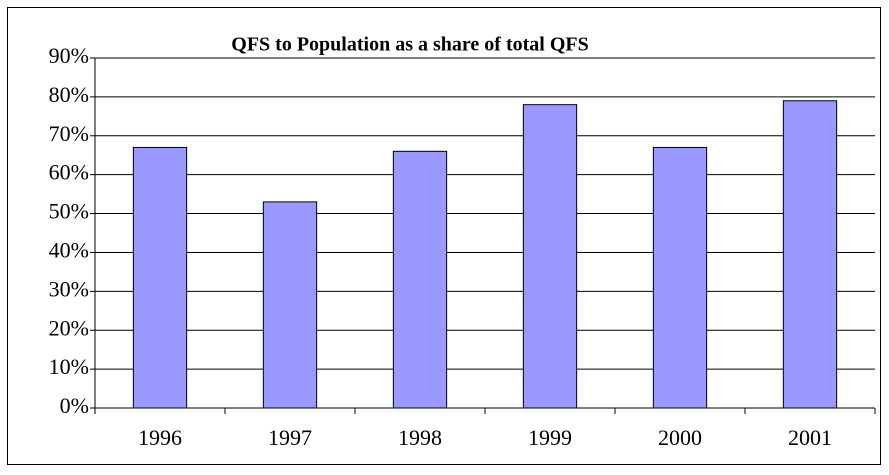 This screenshot has width=889, height=475. I want to click on x-tick-label: 2001, so click(810, 437).